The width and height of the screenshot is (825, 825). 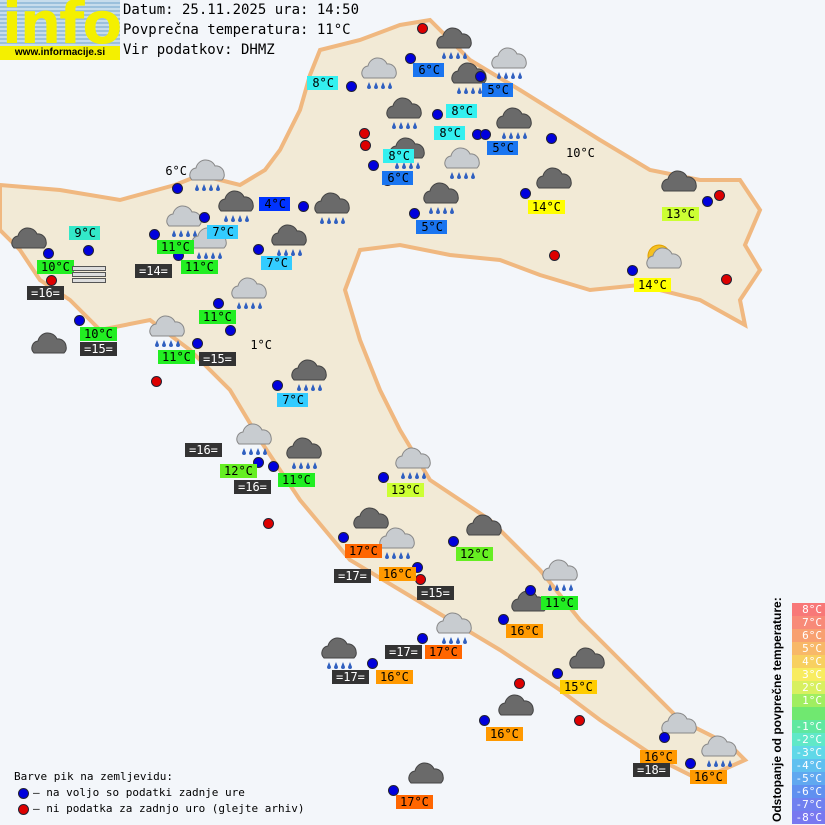 I want to click on logo-url: www.informacije.si, so click(x=60, y=53).